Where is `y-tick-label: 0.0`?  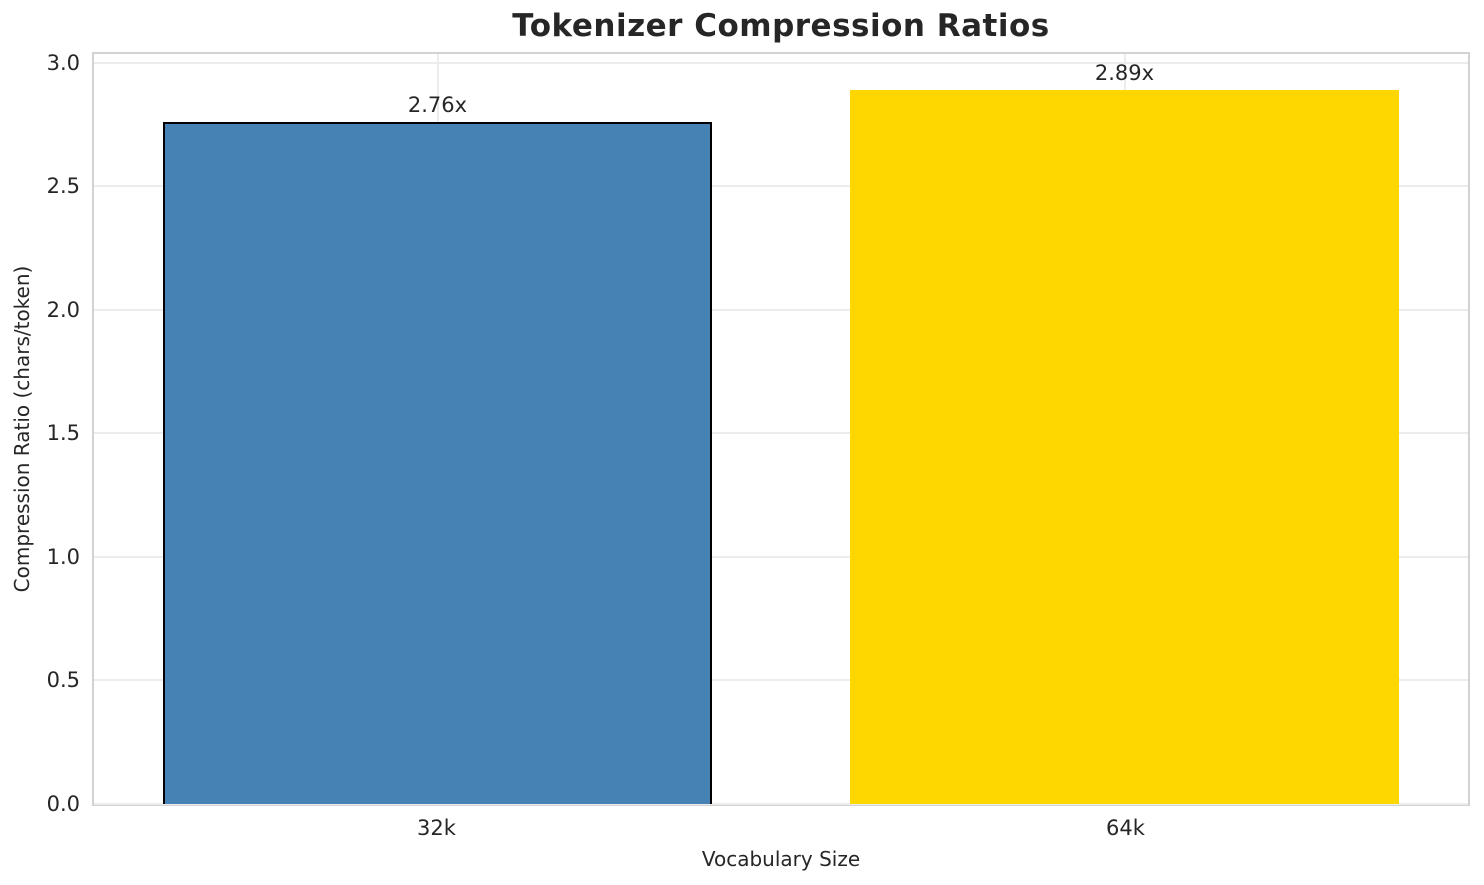
y-tick-label: 0.0 is located at coordinates (63, 804).